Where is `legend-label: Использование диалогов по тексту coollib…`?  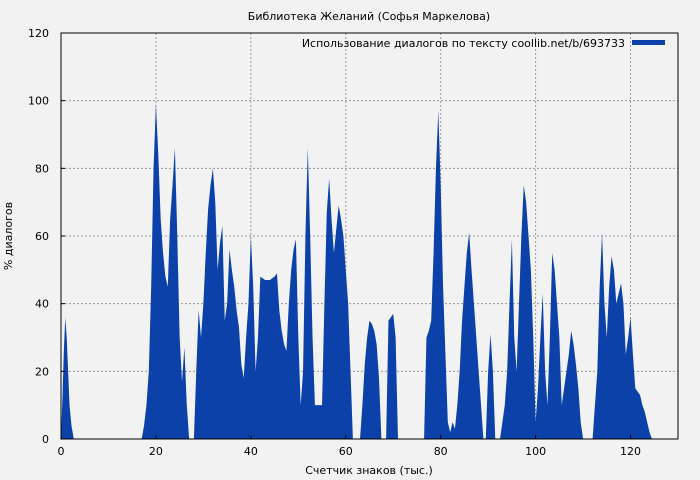 legend-label: Использование диалогов по тексту coollib… is located at coordinates (463, 43).